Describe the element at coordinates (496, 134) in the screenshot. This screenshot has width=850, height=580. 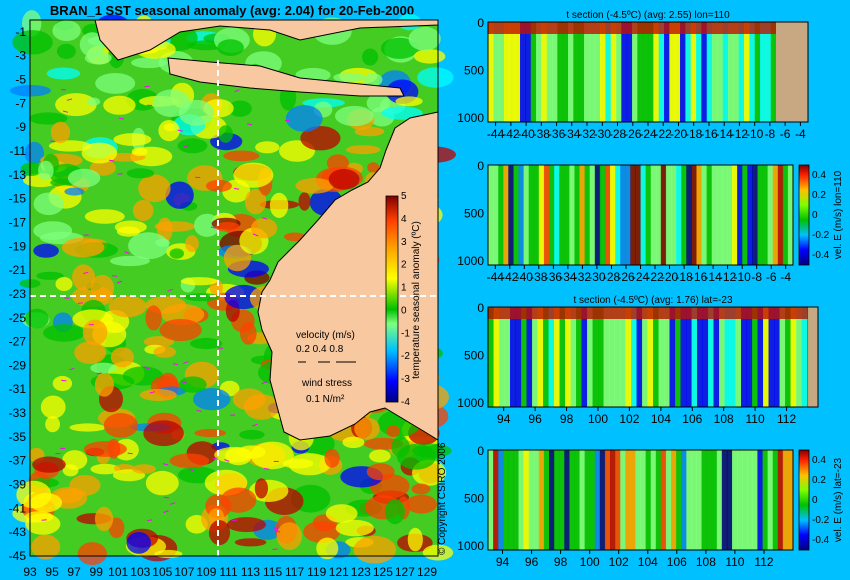
I see `section-x-tick-label: -44` at that location.